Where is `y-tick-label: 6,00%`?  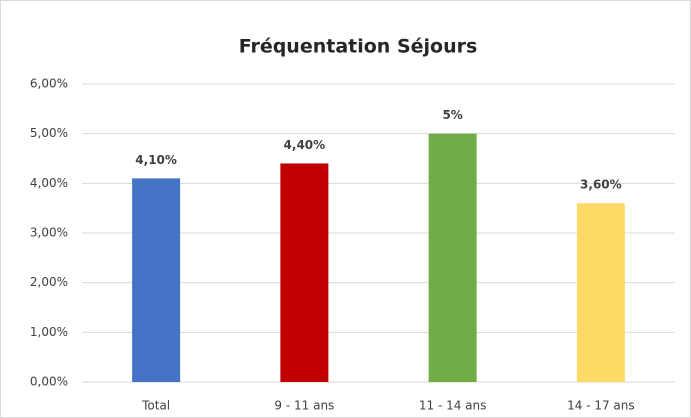 y-tick-label: 6,00% is located at coordinates (49, 84).